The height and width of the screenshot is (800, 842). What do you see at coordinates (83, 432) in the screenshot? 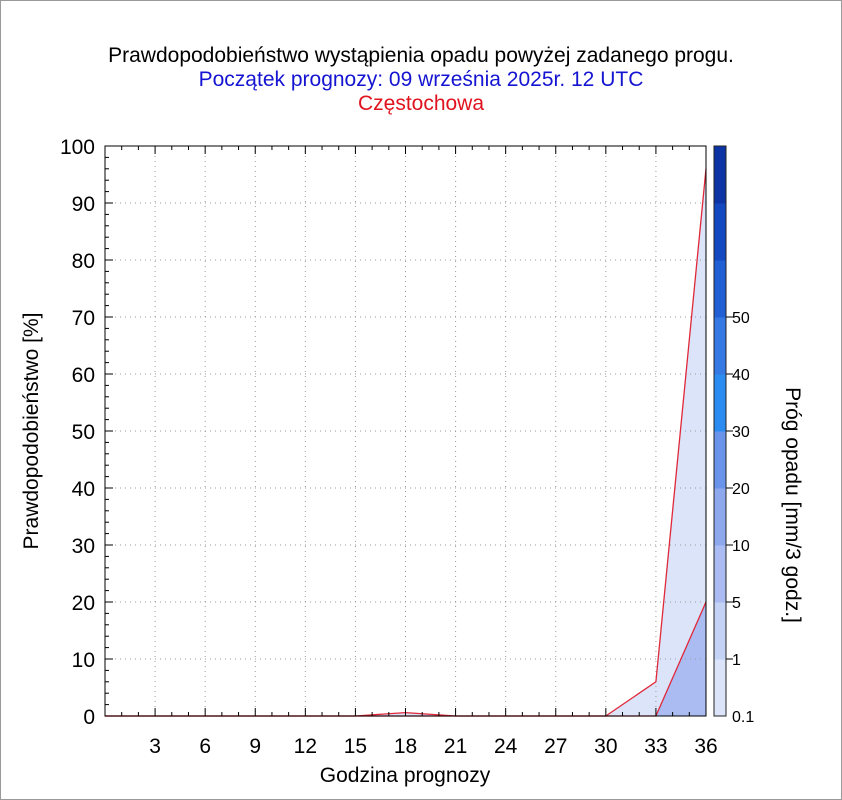
I see `y-tick-label: 50` at bounding box center [83, 432].